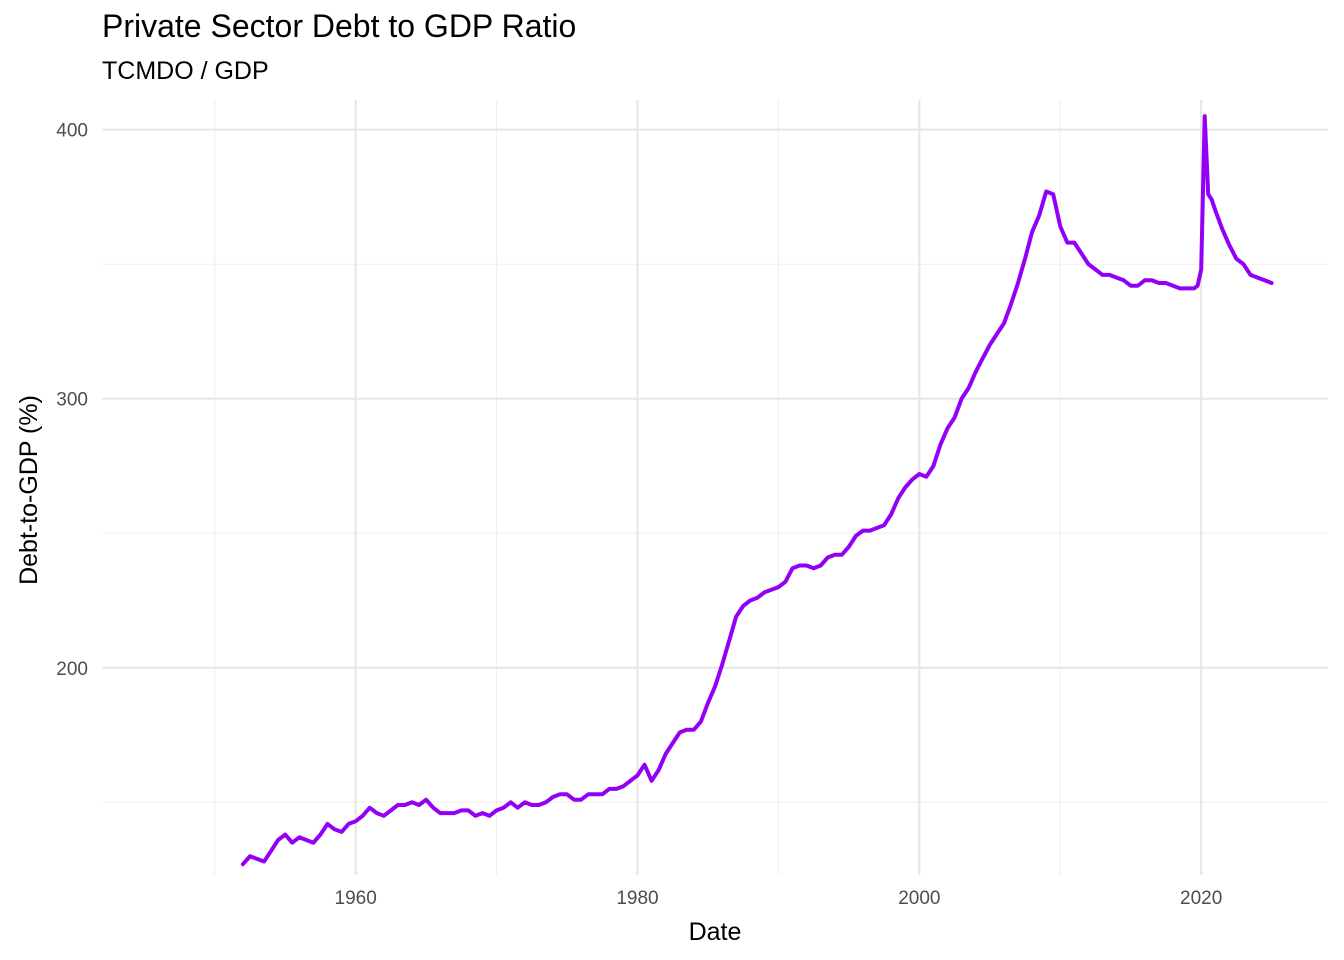  I want to click on x-tick-label: 2020, so click(1201, 898).